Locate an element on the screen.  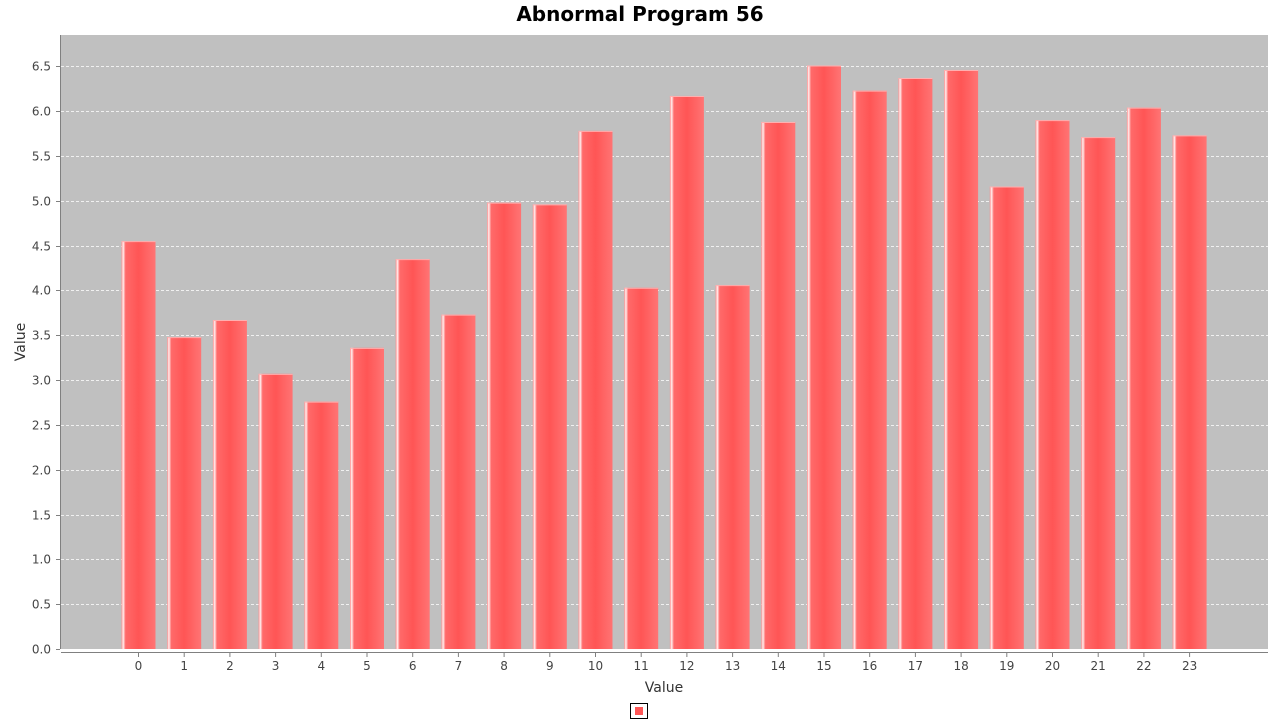
x-tick-label: 12 is located at coordinates (686, 666).